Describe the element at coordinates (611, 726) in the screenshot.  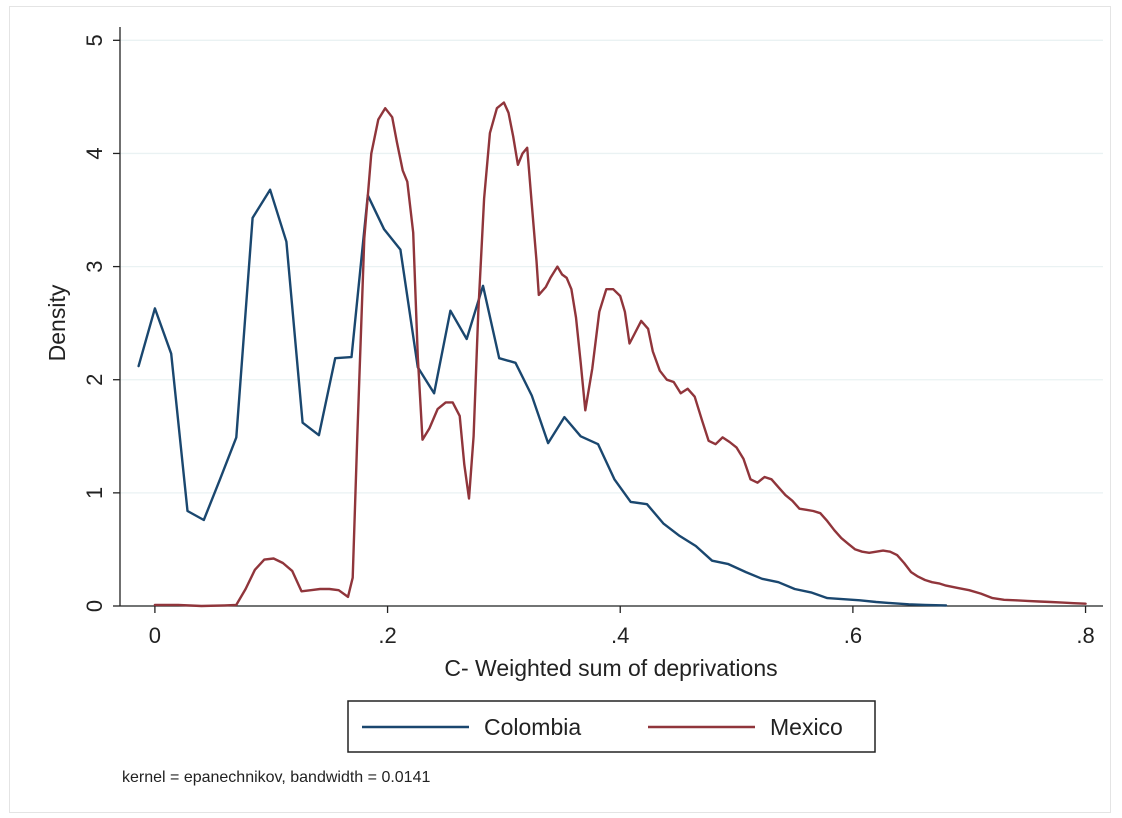
I see `legend: Colombia Mexico` at that location.